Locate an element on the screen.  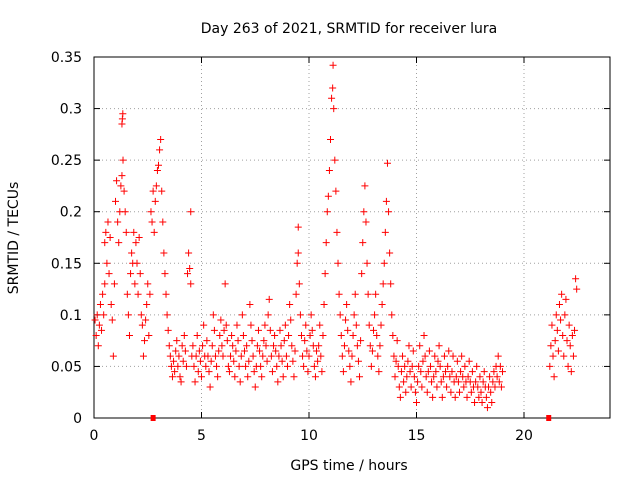
x-tick-label: 10 is located at coordinates (309, 436).